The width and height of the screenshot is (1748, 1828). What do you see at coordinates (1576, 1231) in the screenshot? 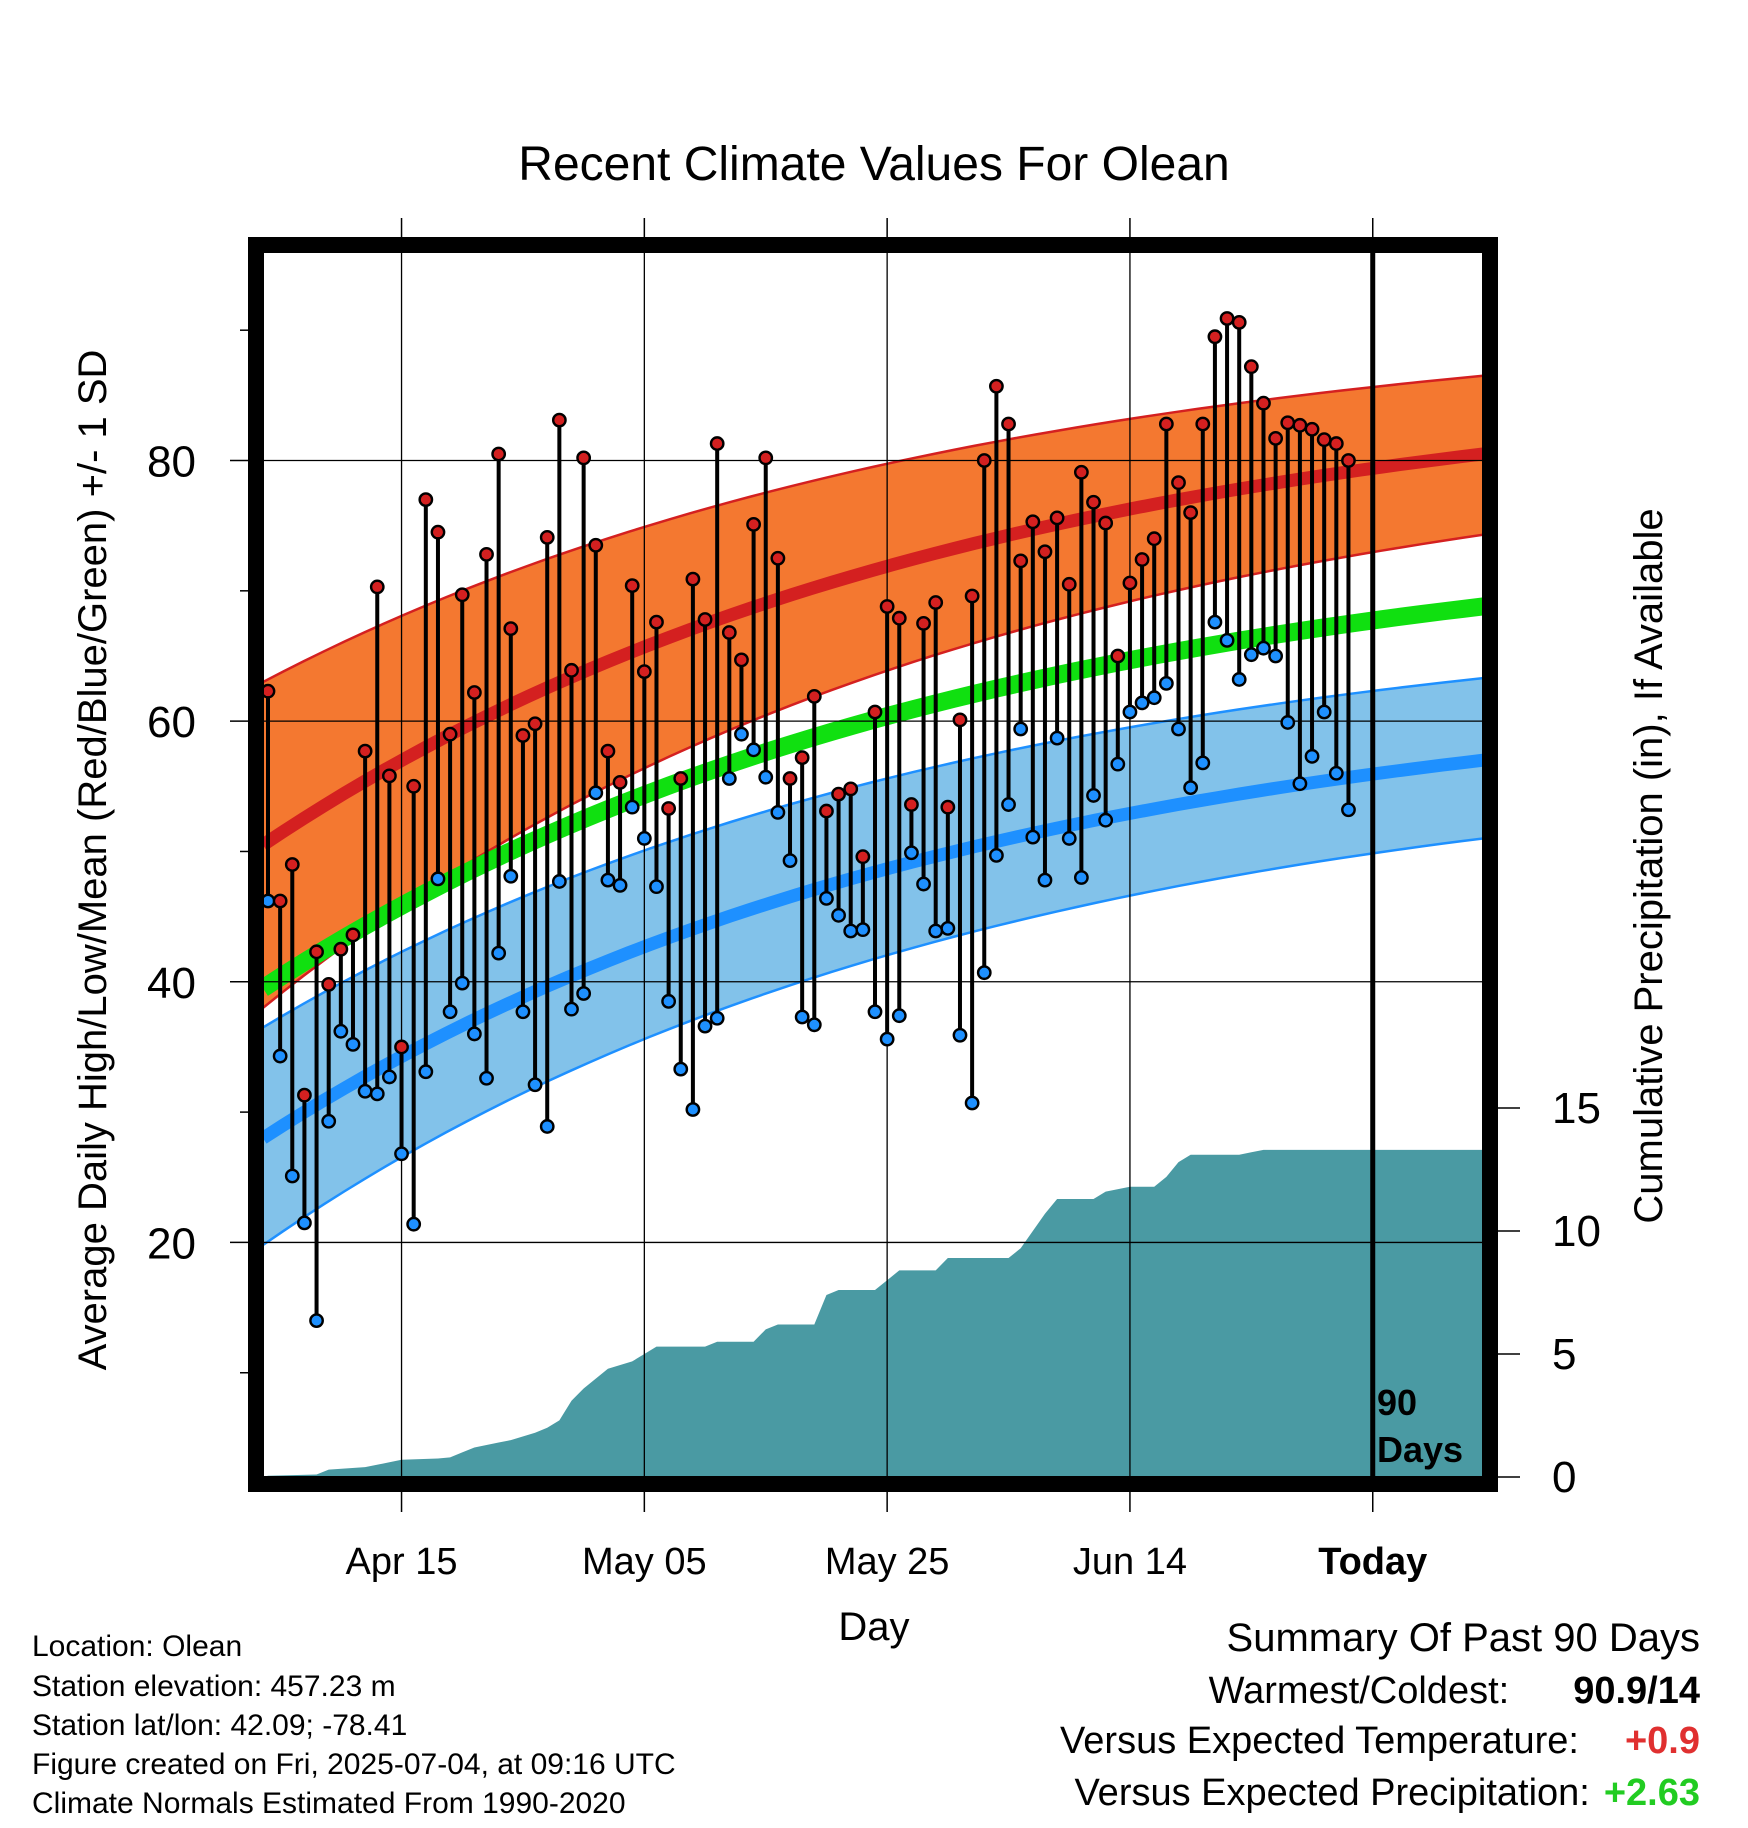
I see `y2-tick-label: 10` at bounding box center [1576, 1231].